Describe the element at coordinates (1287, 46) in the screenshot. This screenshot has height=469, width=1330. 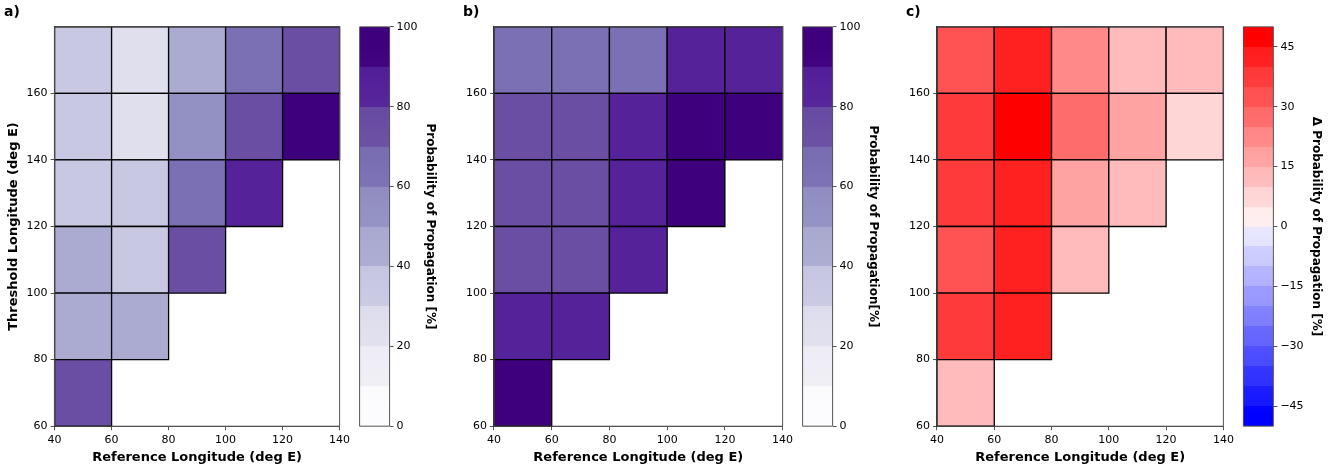
I see `color-bar-label: 45` at that location.